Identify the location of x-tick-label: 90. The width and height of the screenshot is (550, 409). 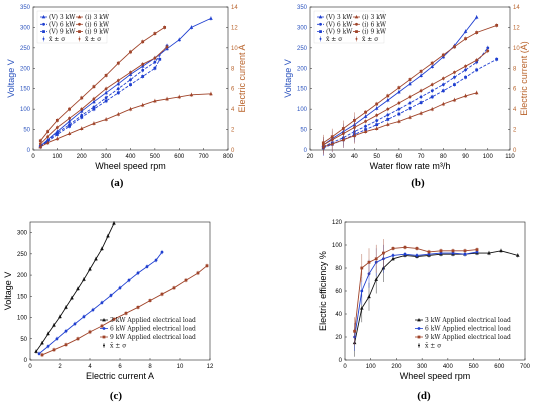
(465, 157).